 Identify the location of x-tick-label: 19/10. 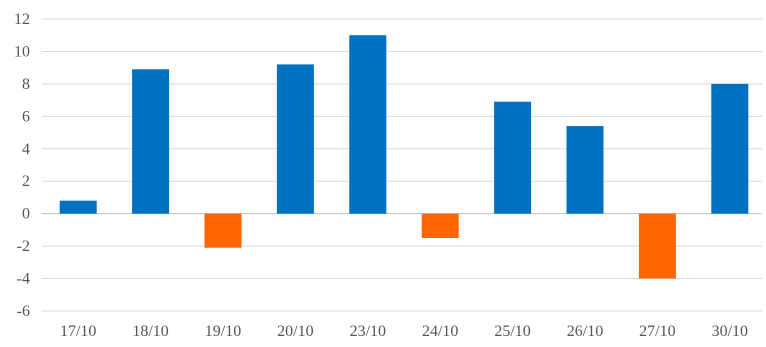
(223, 331).